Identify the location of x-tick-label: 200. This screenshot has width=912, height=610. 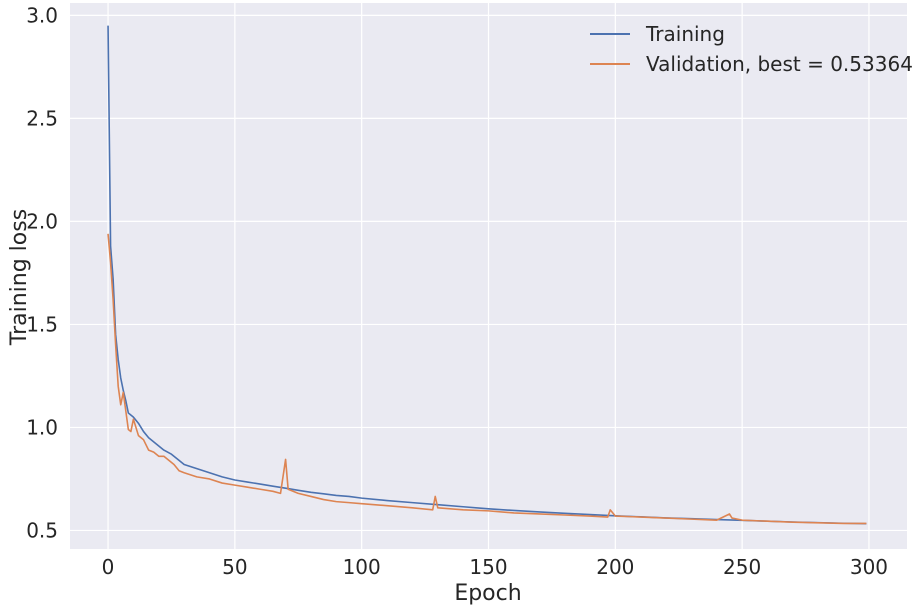
(615, 567).